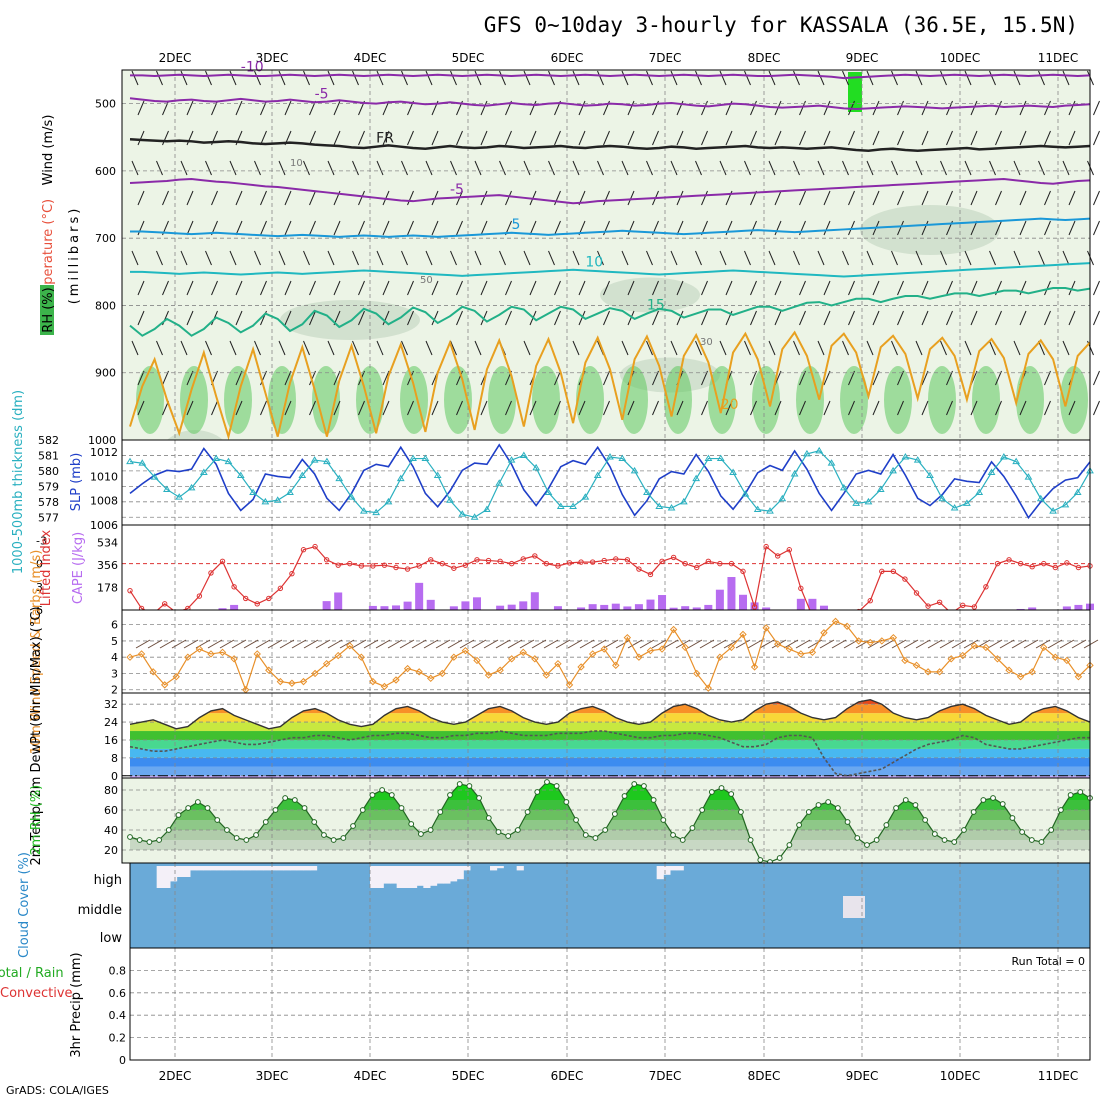 This screenshot has width=1100, height=1100. I want to click on isotherm-label-5: 10, so click(594, 262).